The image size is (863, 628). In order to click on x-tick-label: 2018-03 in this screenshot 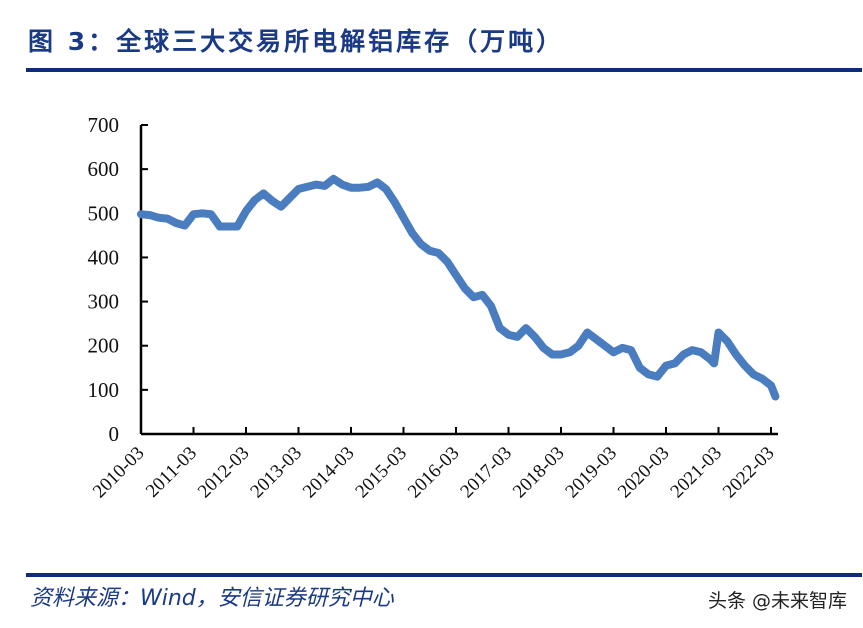, I will do `click(539, 473)`.